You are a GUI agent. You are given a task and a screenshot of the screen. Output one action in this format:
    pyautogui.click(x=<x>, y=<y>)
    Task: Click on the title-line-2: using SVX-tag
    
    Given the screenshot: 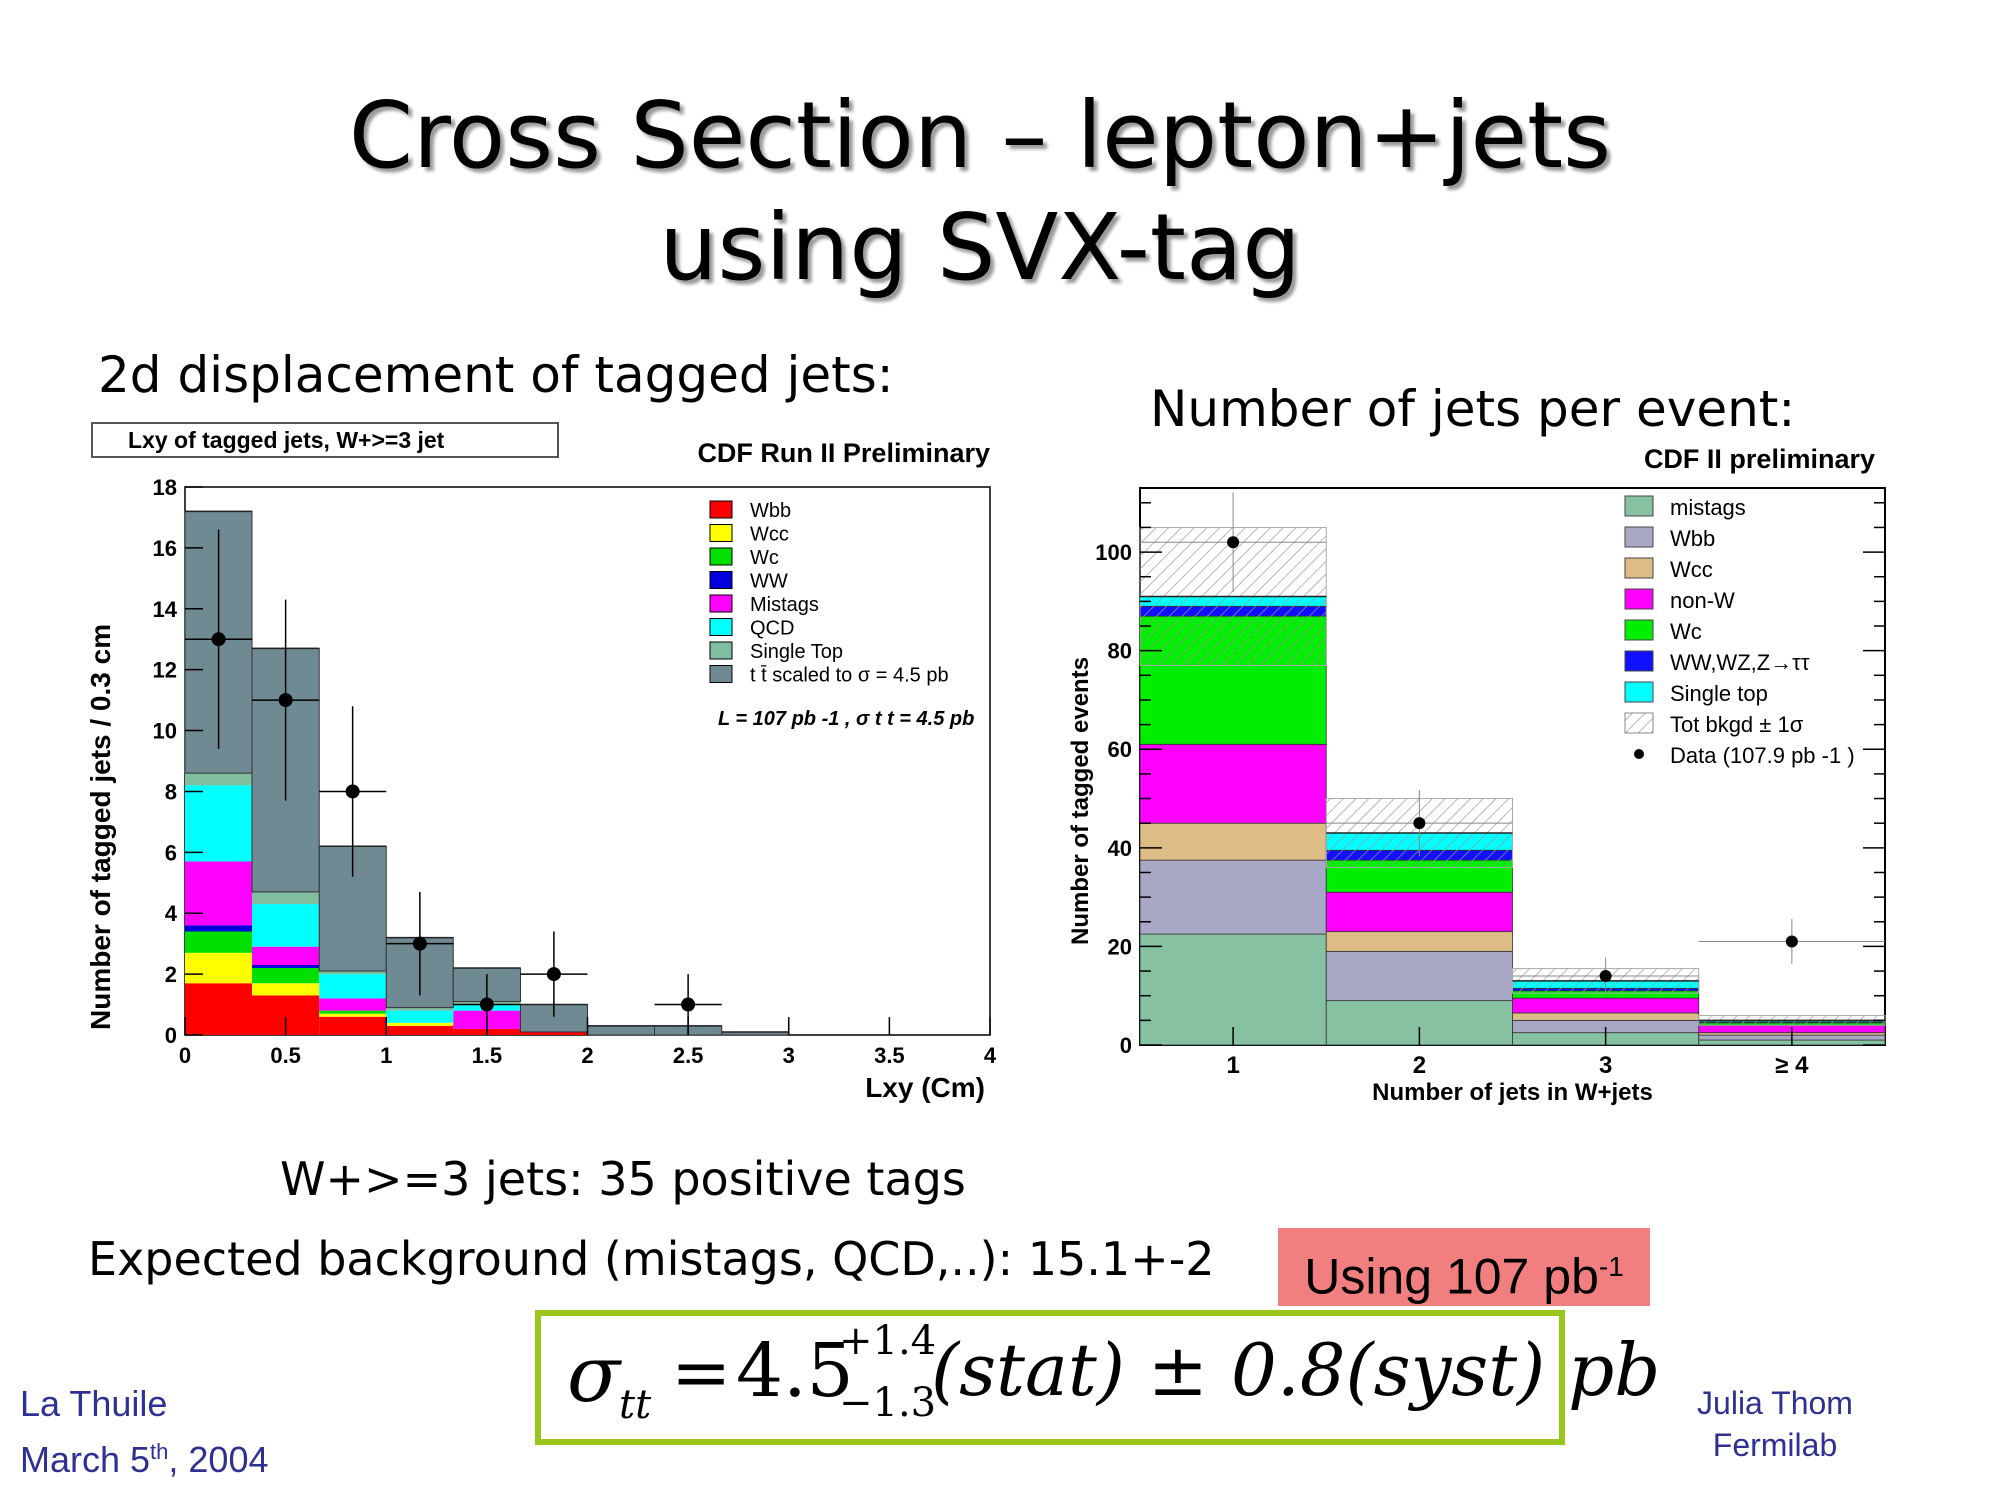 What is the action you would take?
    pyautogui.click(x=980, y=247)
    